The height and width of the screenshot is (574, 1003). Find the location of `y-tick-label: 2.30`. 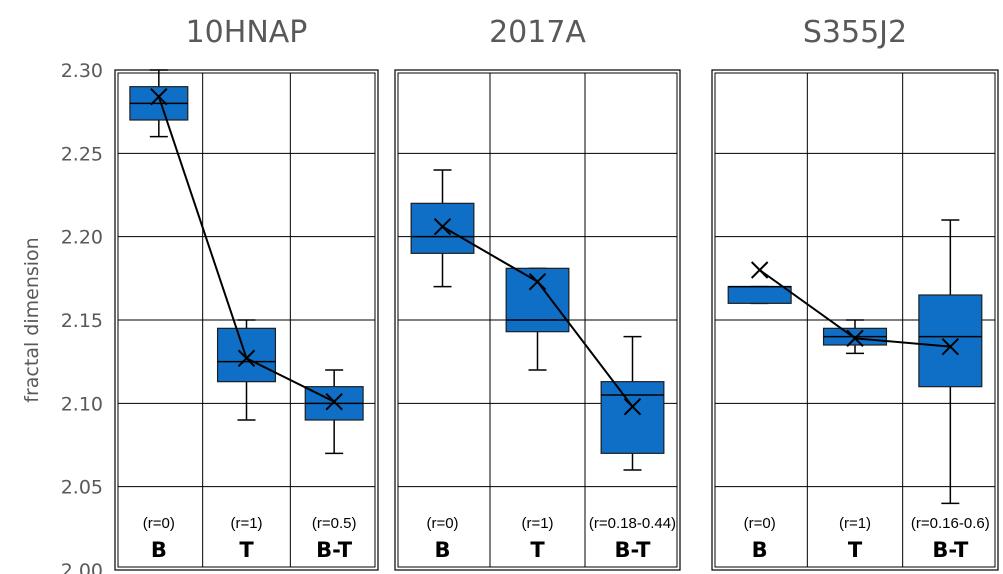

y-tick-label: 2.30 is located at coordinates (82, 71).